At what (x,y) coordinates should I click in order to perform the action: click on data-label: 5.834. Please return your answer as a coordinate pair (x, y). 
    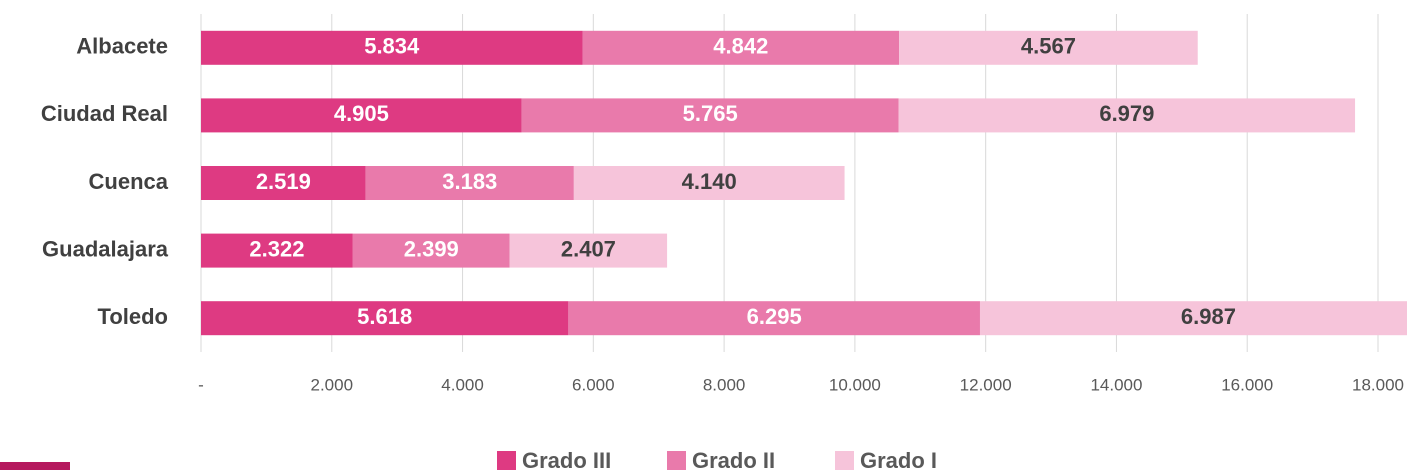
    Looking at the image, I should click on (392, 46).